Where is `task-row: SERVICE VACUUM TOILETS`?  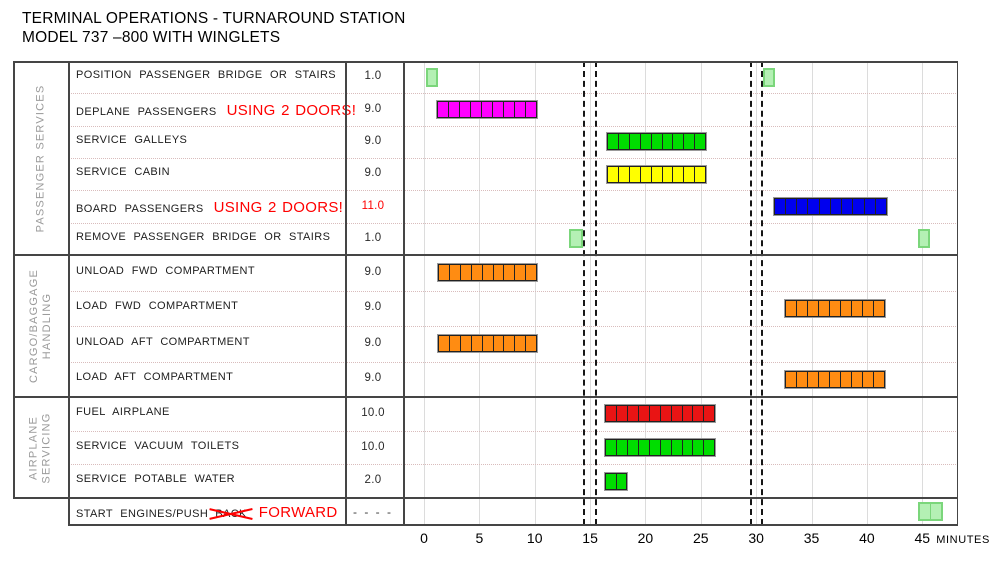
task-row: SERVICE VACUUM TOILETS is located at coordinates (157, 446).